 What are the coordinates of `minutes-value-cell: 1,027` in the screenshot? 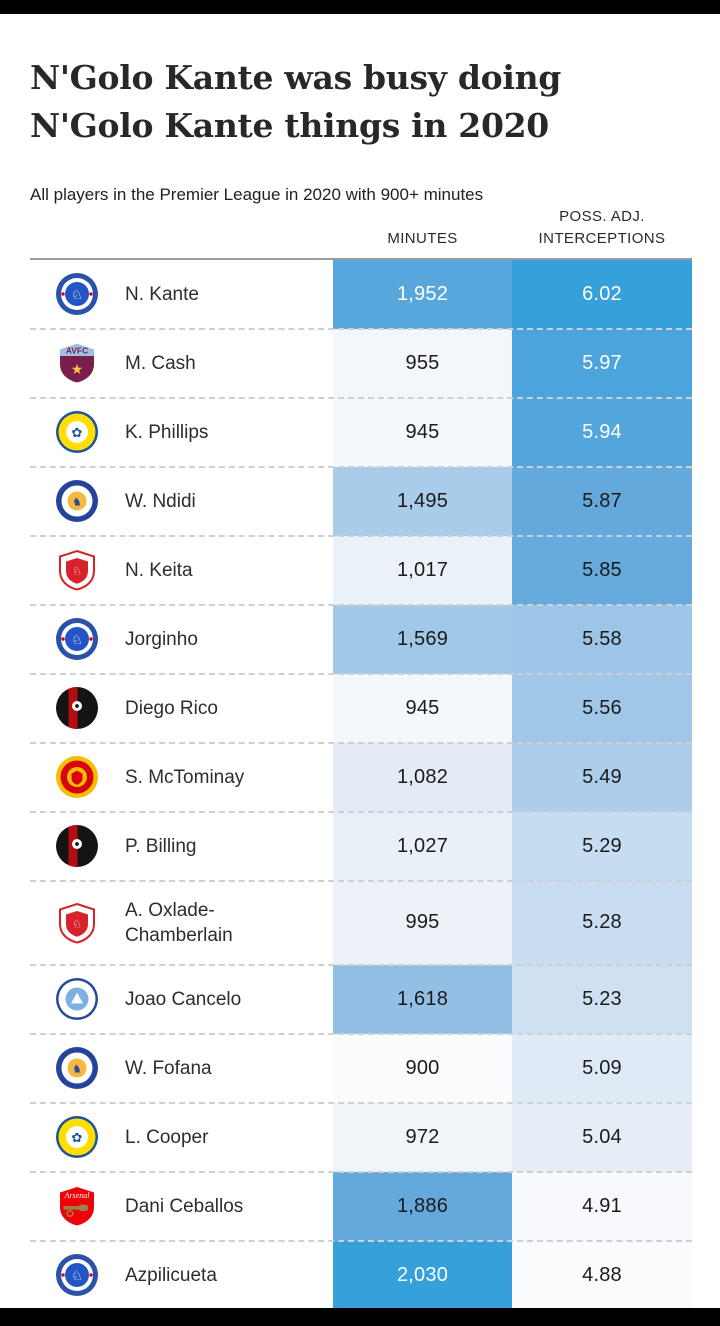 It's located at (422, 846).